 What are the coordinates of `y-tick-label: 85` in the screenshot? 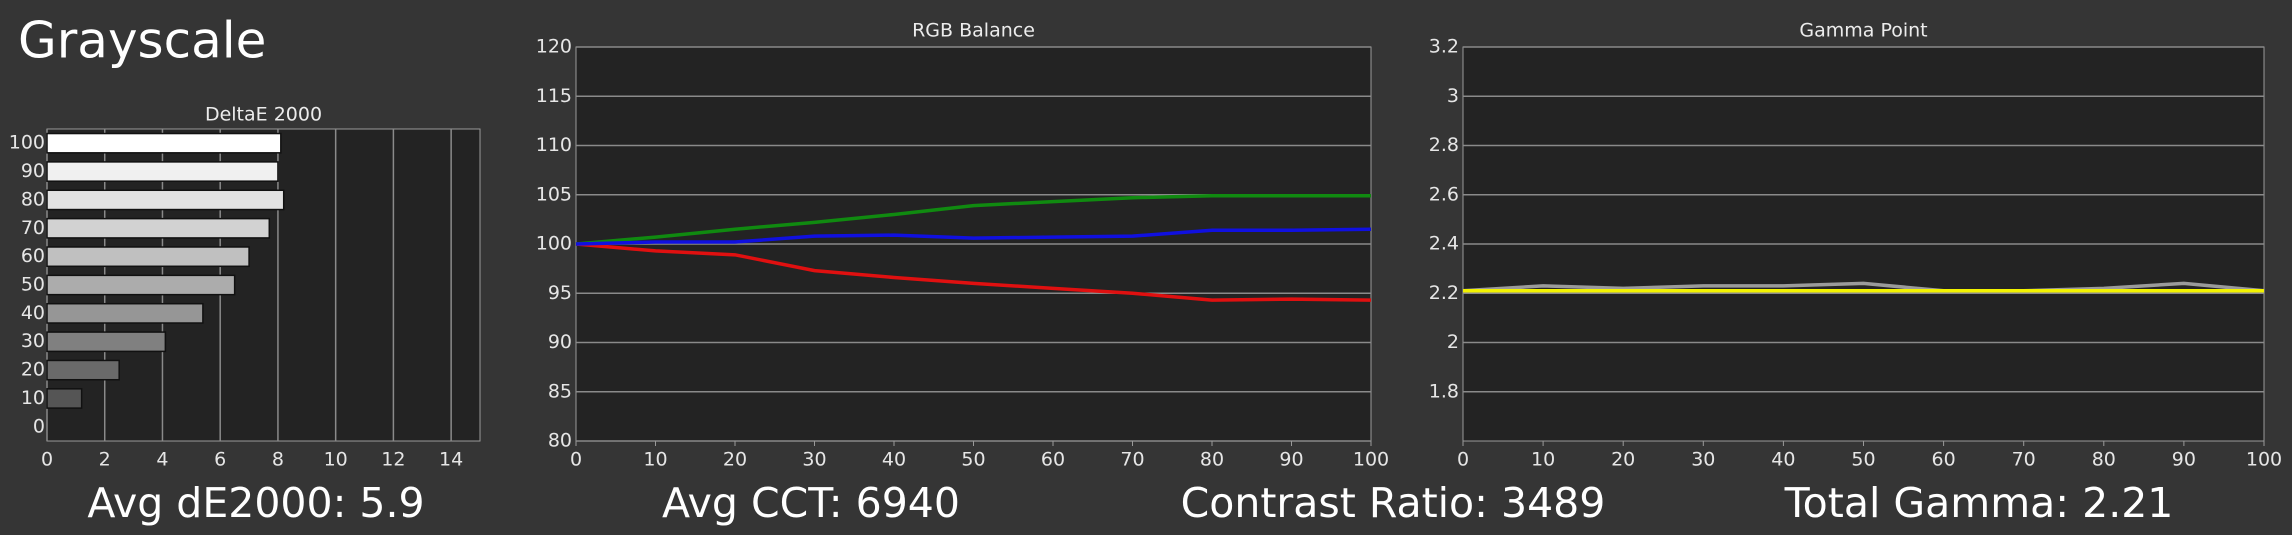 It's located at (560, 391).